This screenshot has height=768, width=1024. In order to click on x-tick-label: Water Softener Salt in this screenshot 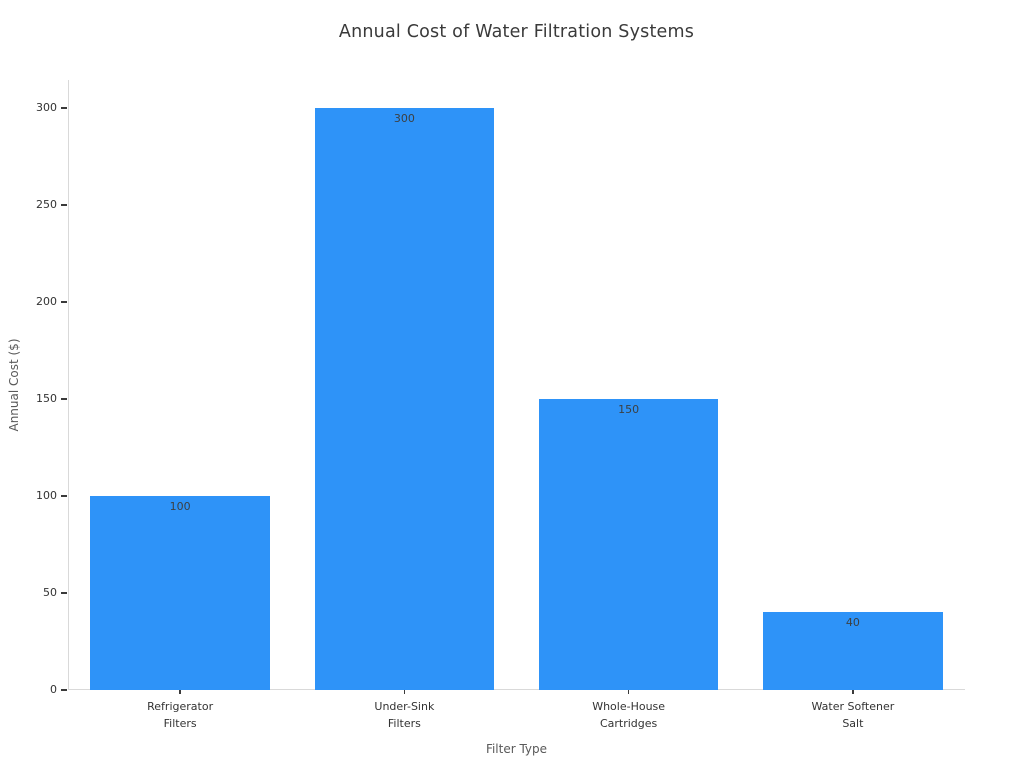, I will do `click(853, 715)`.